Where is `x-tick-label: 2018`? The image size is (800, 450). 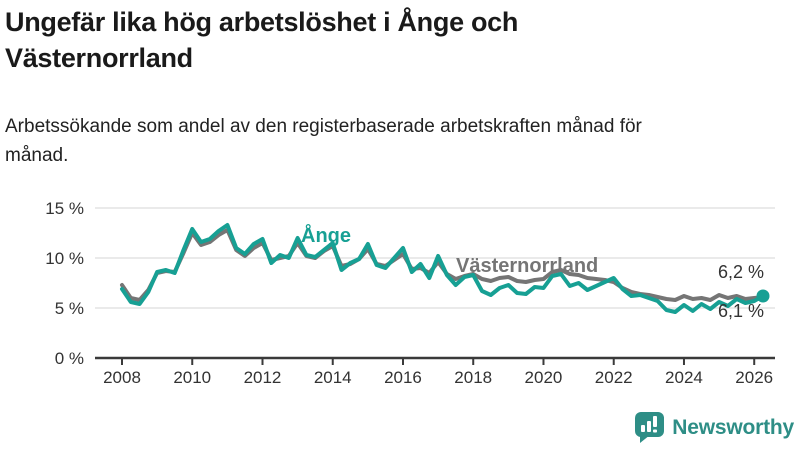
x-tick-label: 2018 is located at coordinates (473, 377).